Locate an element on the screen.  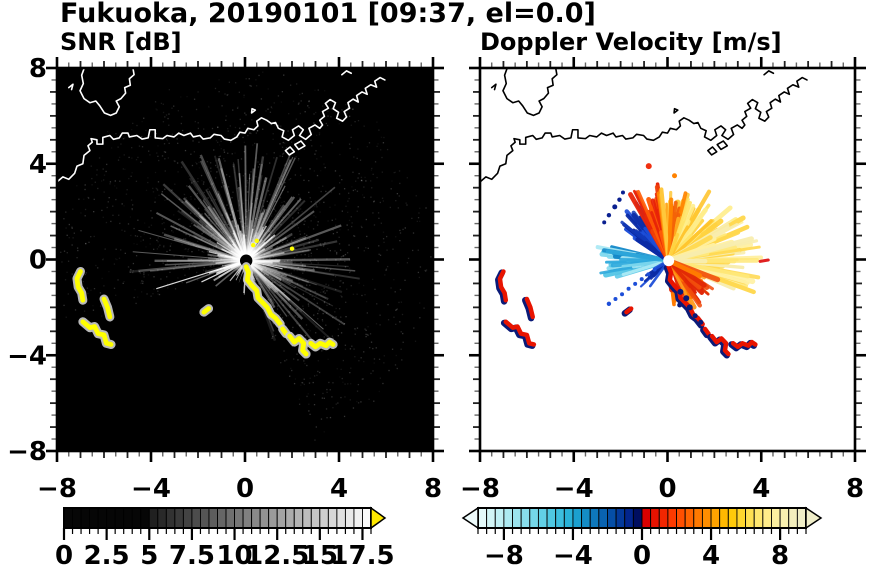
velocity-x-tick-label: −8 is located at coordinates (480, 489).